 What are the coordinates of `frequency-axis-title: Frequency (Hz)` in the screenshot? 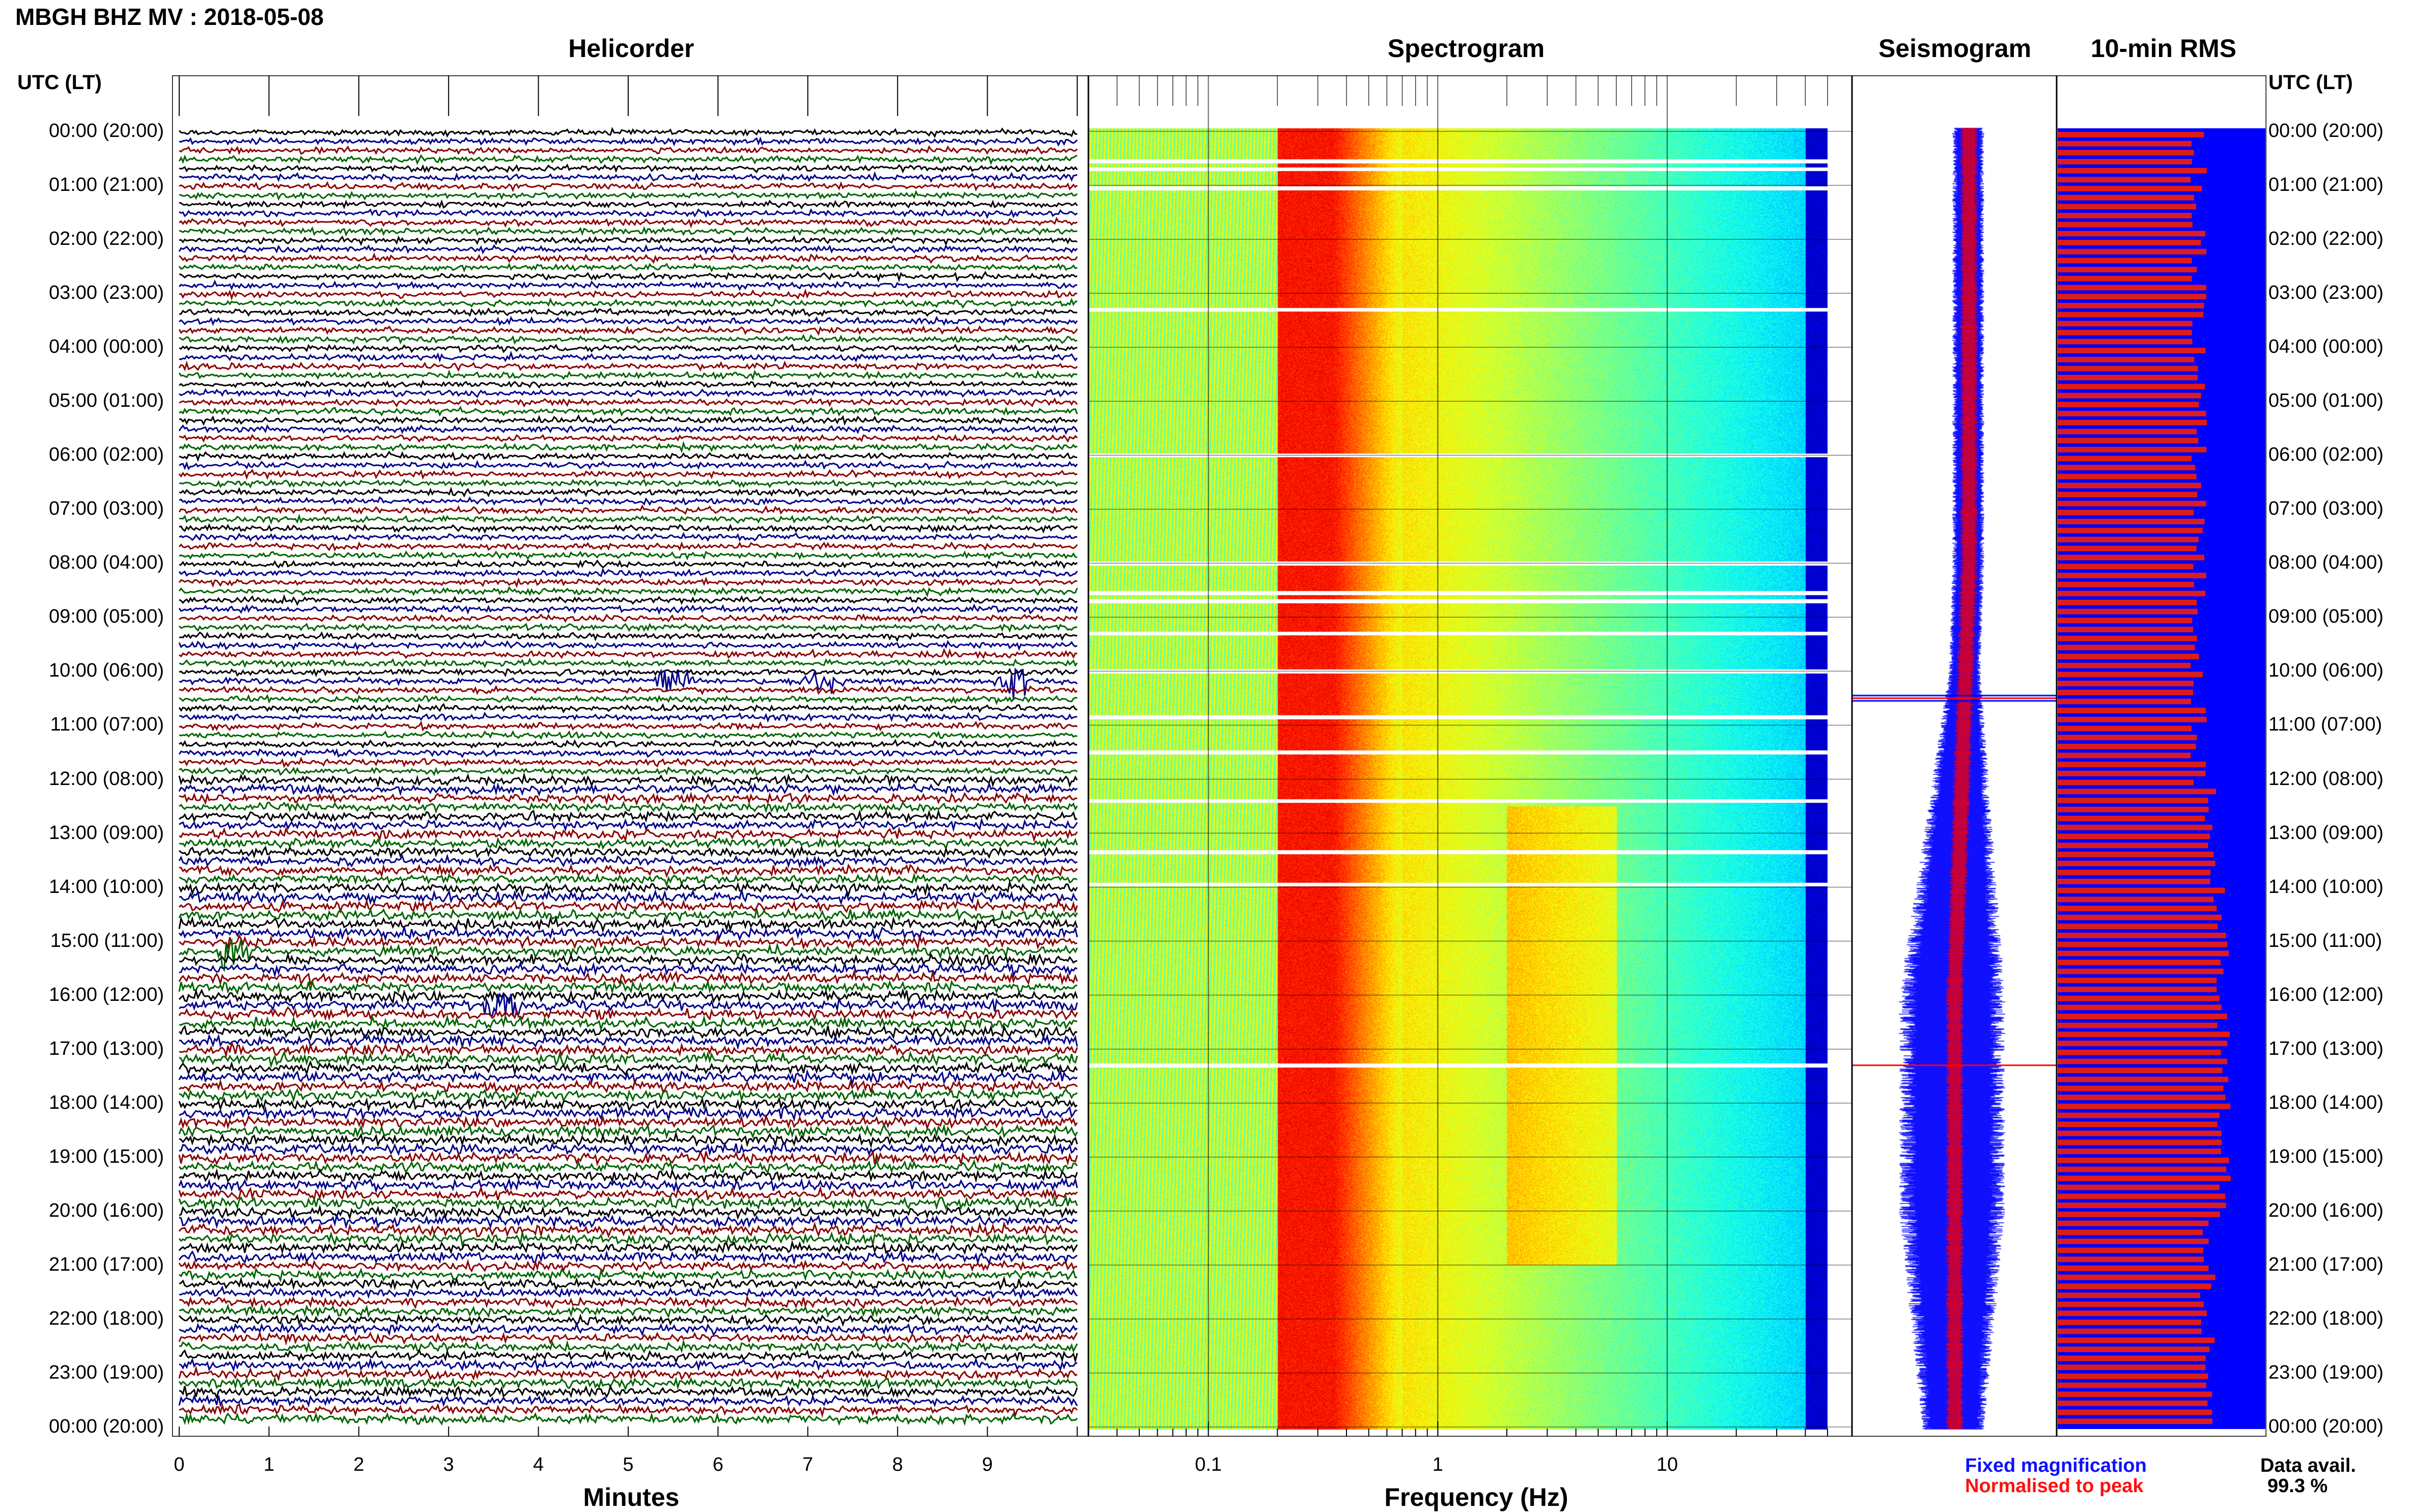 It's located at (1476, 1497).